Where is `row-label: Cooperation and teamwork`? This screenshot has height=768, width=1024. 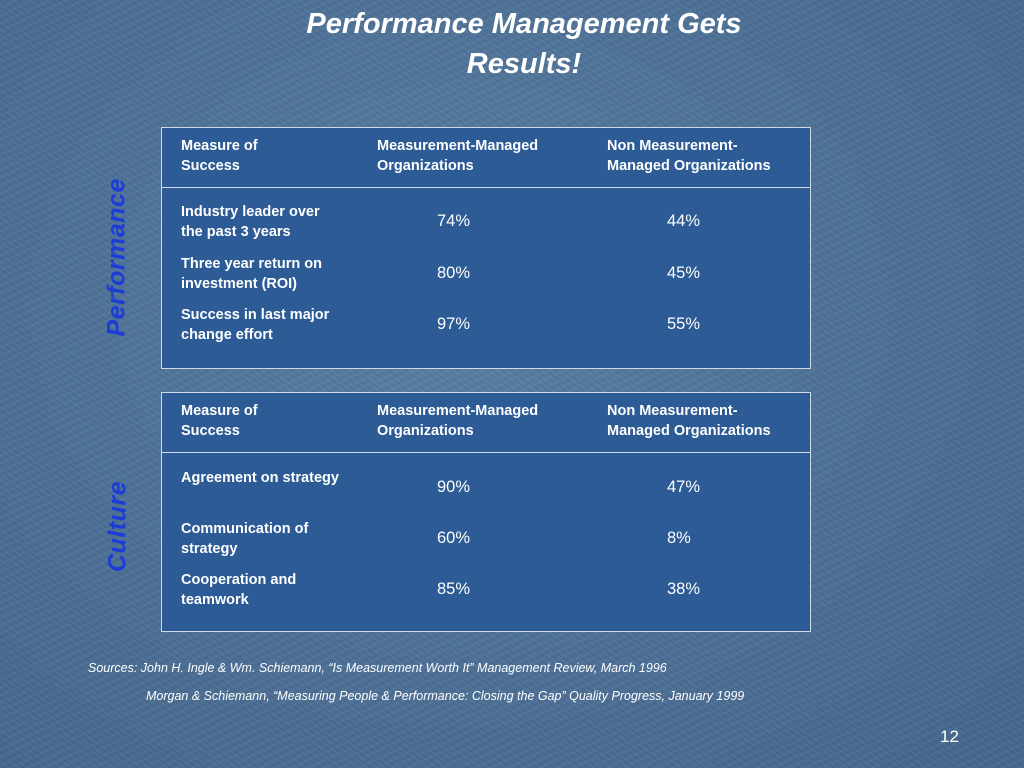
row-label: Cooperation and teamwork is located at coordinates (239, 590).